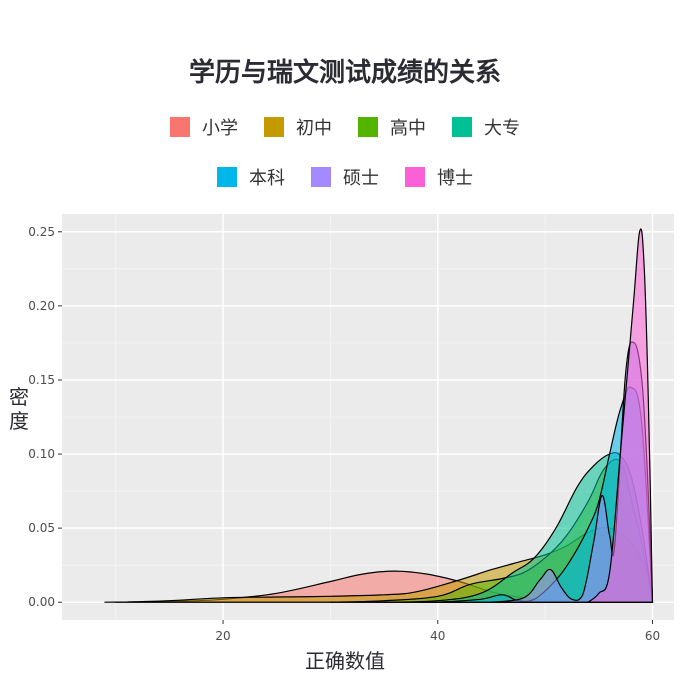  Describe the element at coordinates (344, 73) in the screenshot. I see `chart-title: 学历与瑞文测试成绩的关系` at that location.